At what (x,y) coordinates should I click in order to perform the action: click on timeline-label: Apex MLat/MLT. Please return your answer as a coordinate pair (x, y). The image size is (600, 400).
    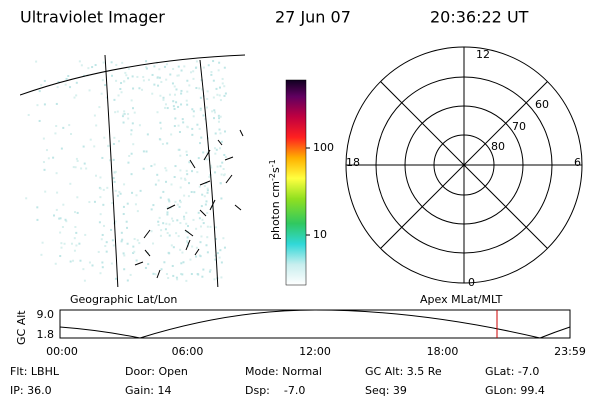
    Looking at the image, I should click on (461, 299).